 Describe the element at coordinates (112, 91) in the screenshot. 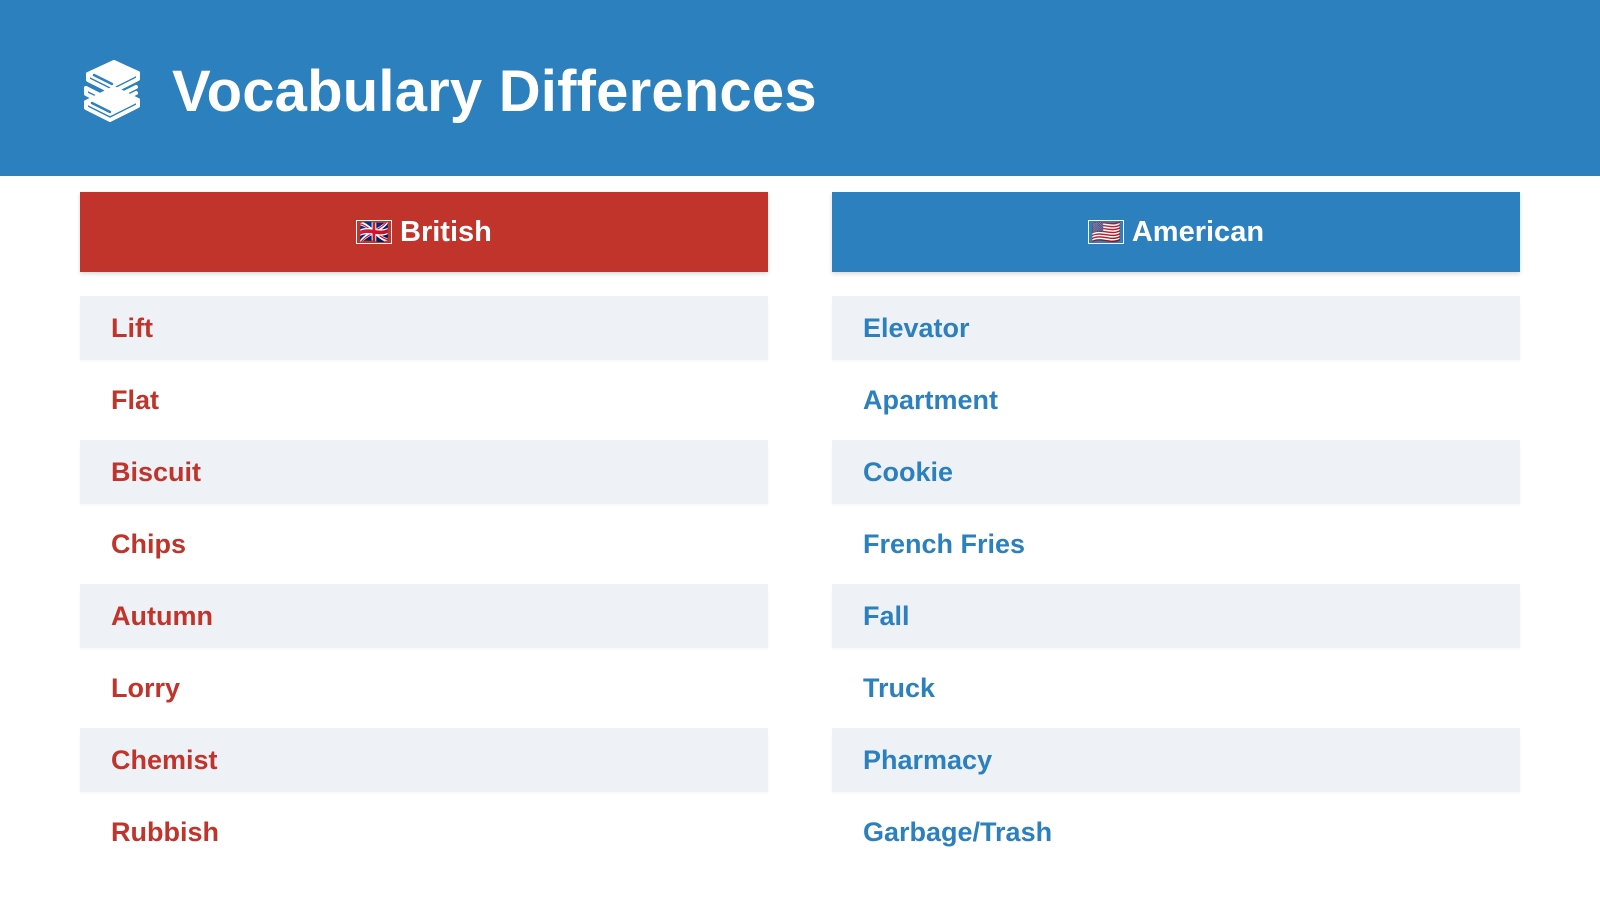

I see `books-icon` at that location.